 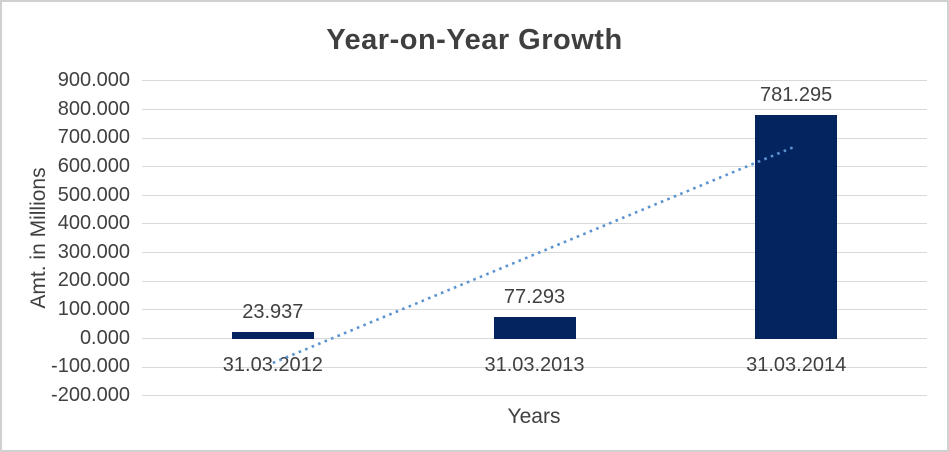 I want to click on y-tick-label: 600.000, so click(x=93, y=165).